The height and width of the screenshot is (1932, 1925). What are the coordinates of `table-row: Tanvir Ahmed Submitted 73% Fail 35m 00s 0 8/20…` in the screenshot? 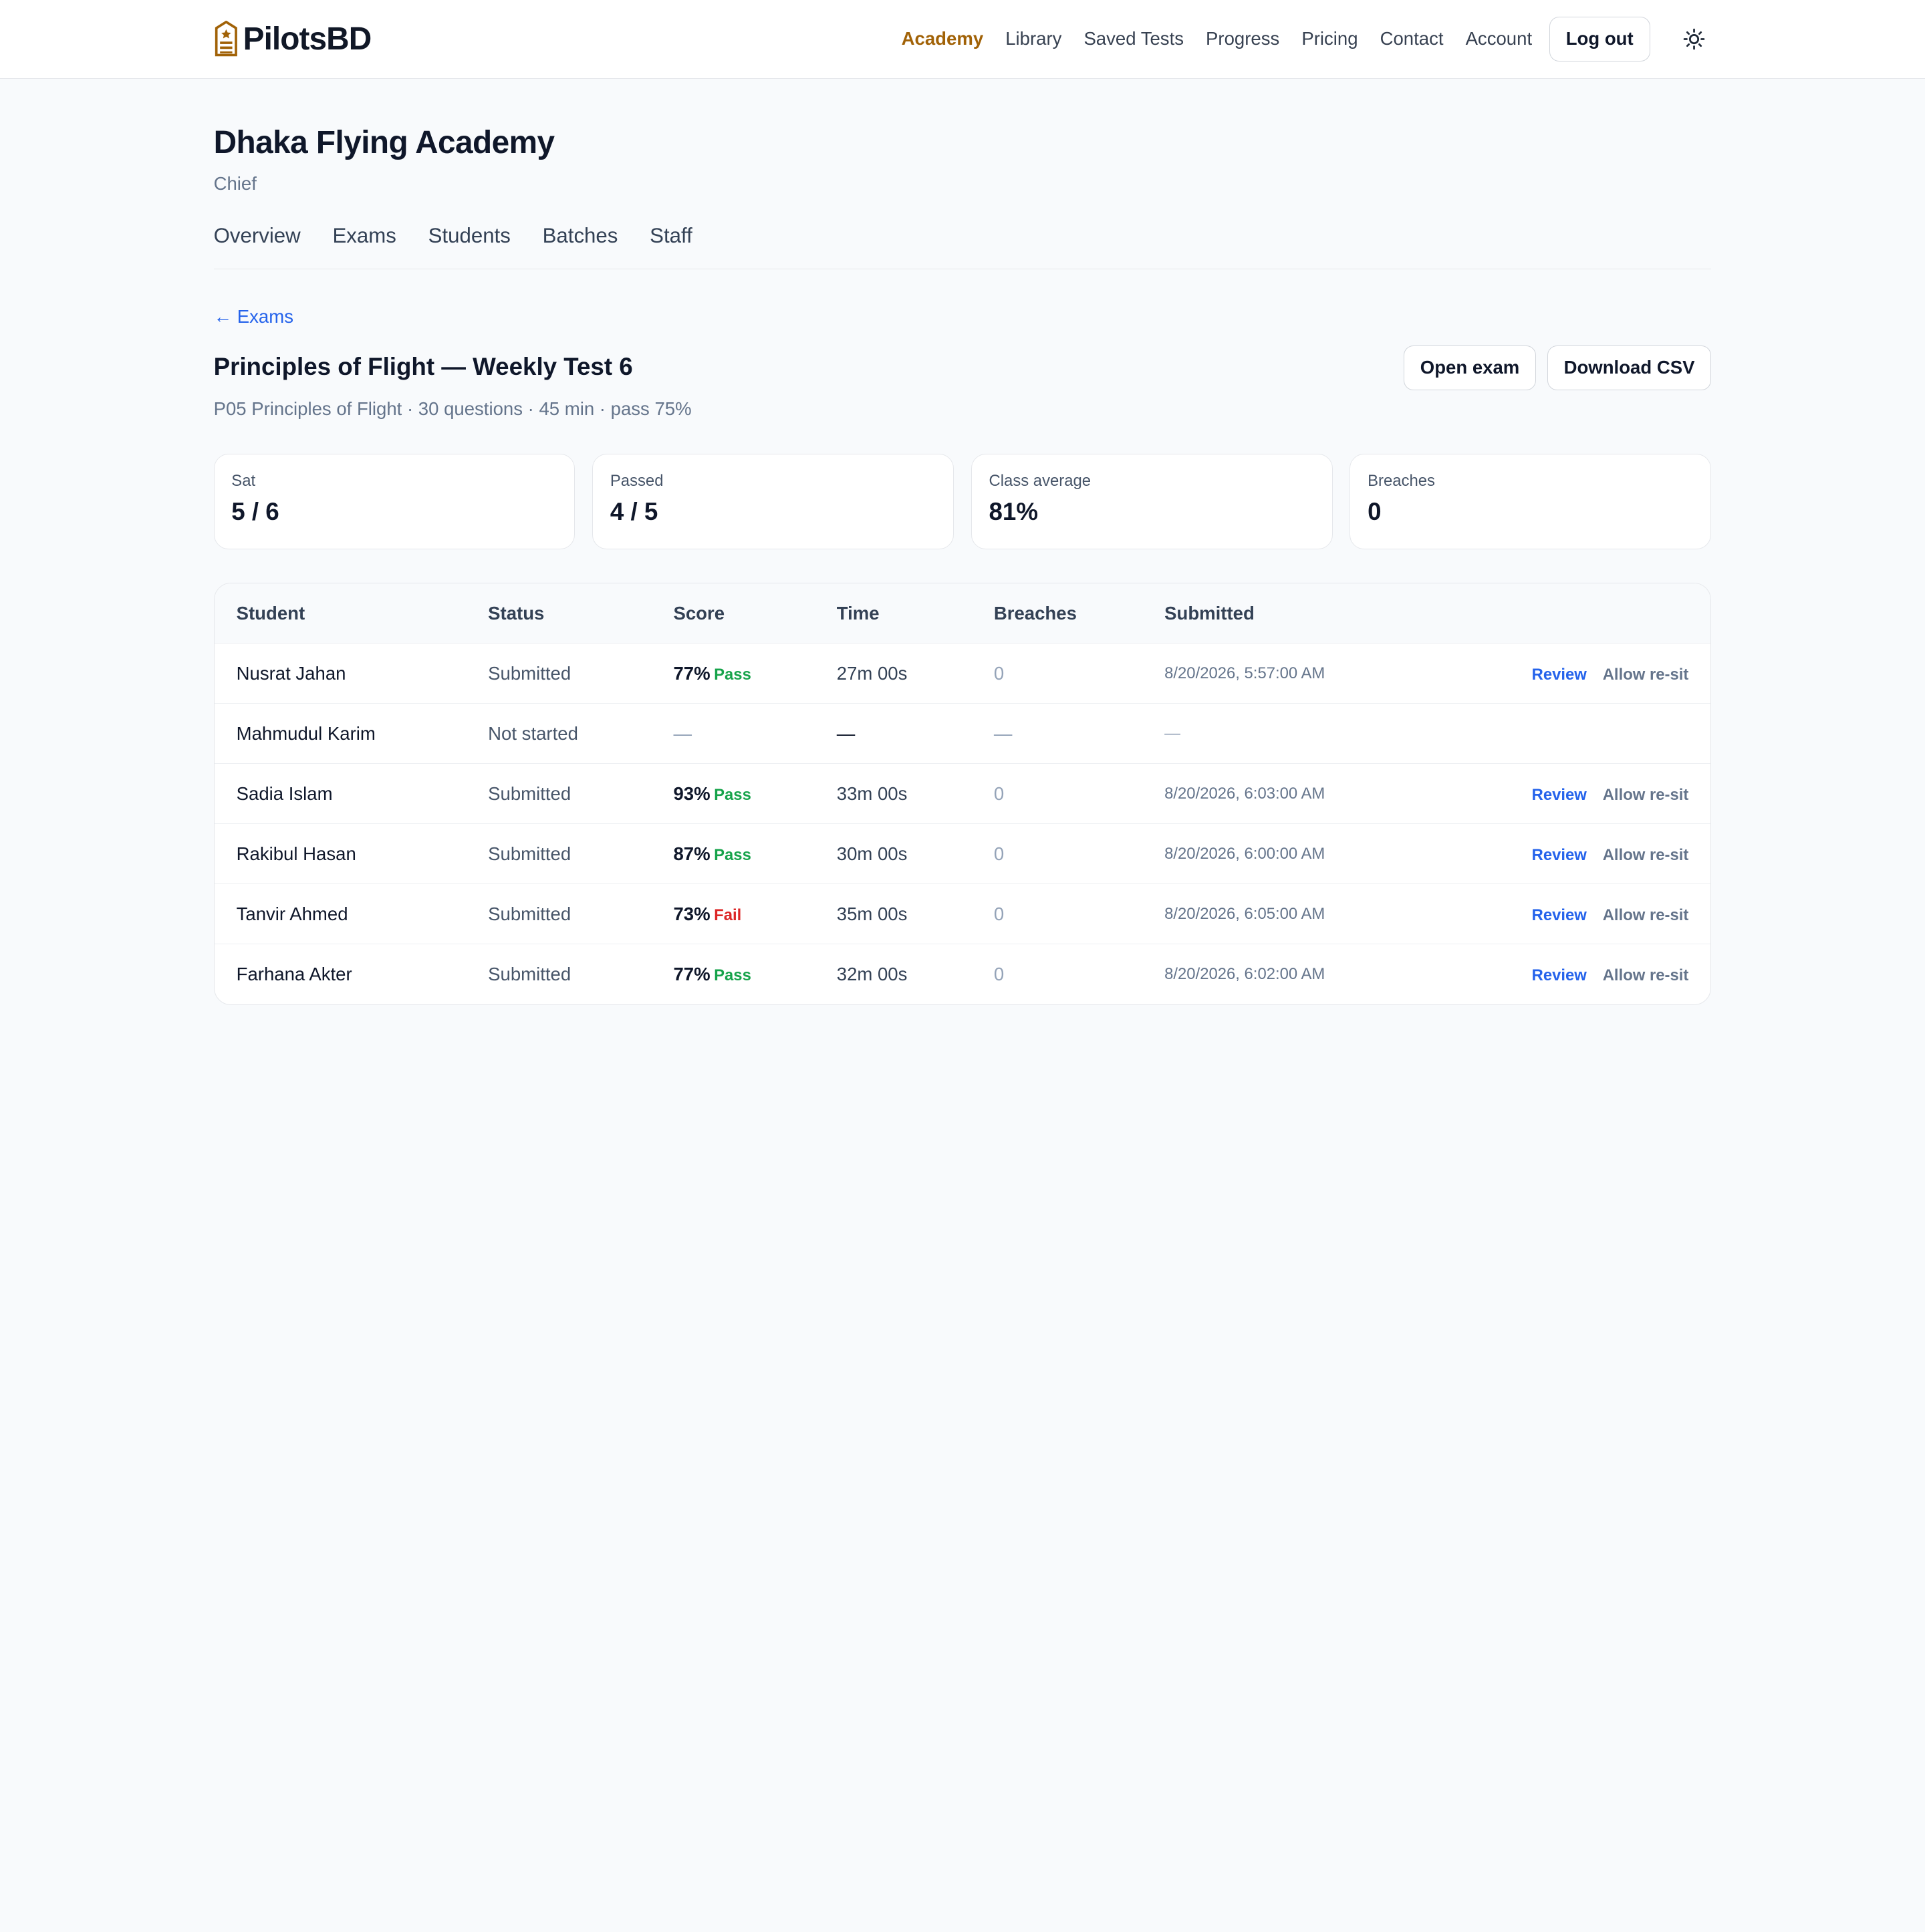 It's located at (962, 913).